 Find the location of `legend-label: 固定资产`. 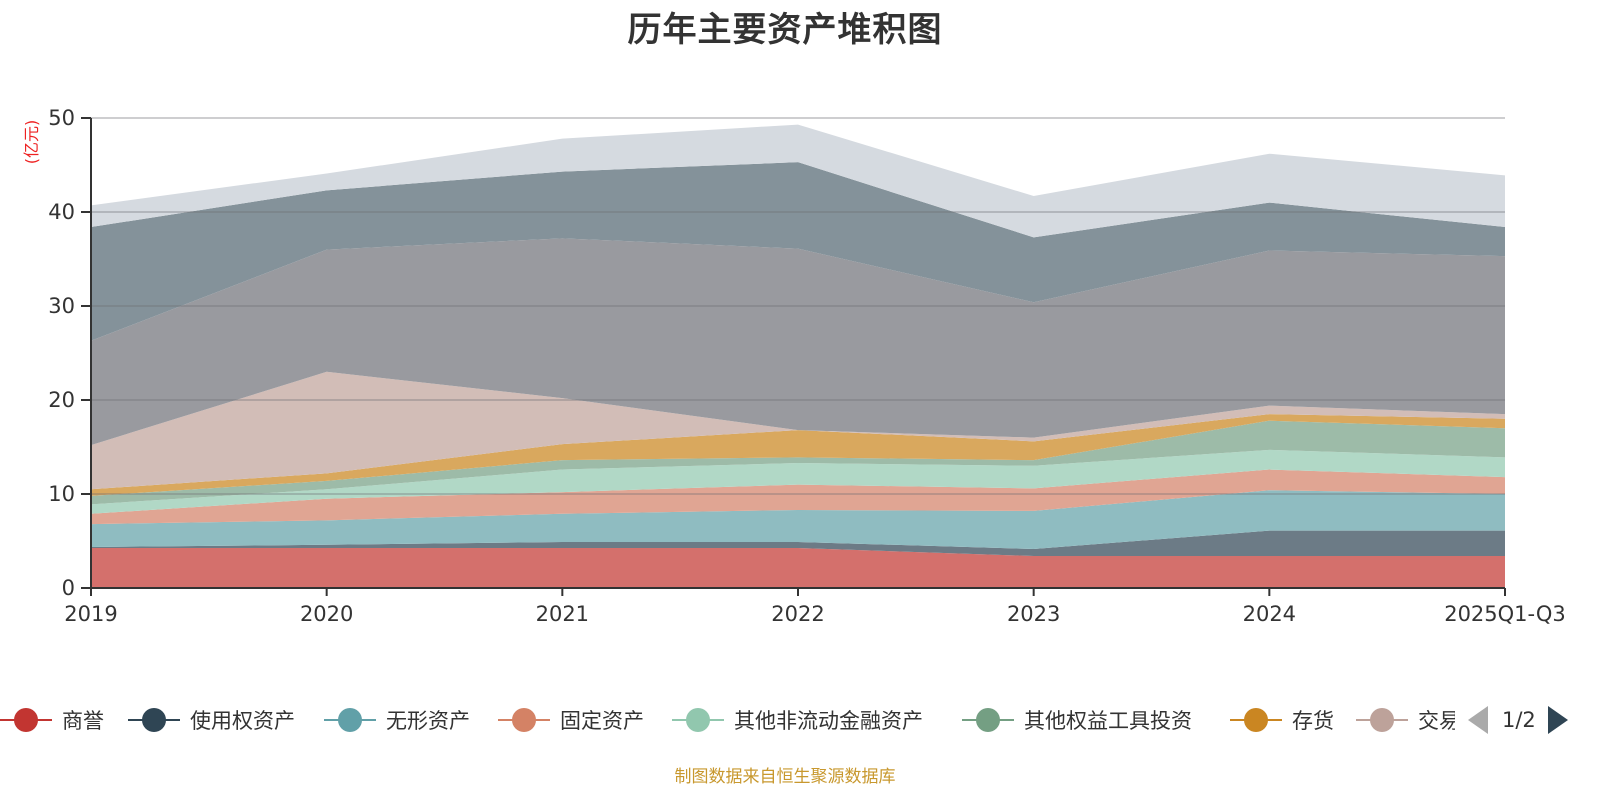

legend-label: 固定资产 is located at coordinates (602, 721).